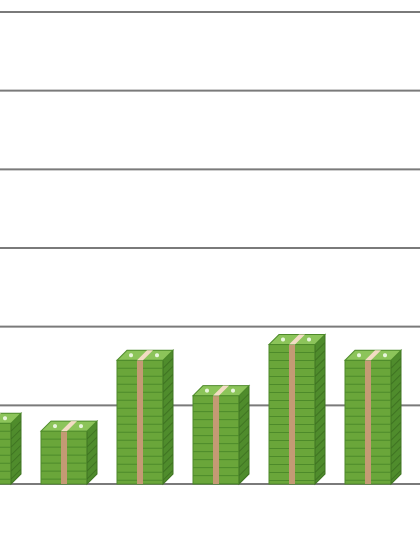  I want to click on stack-top, so click(11, 418).